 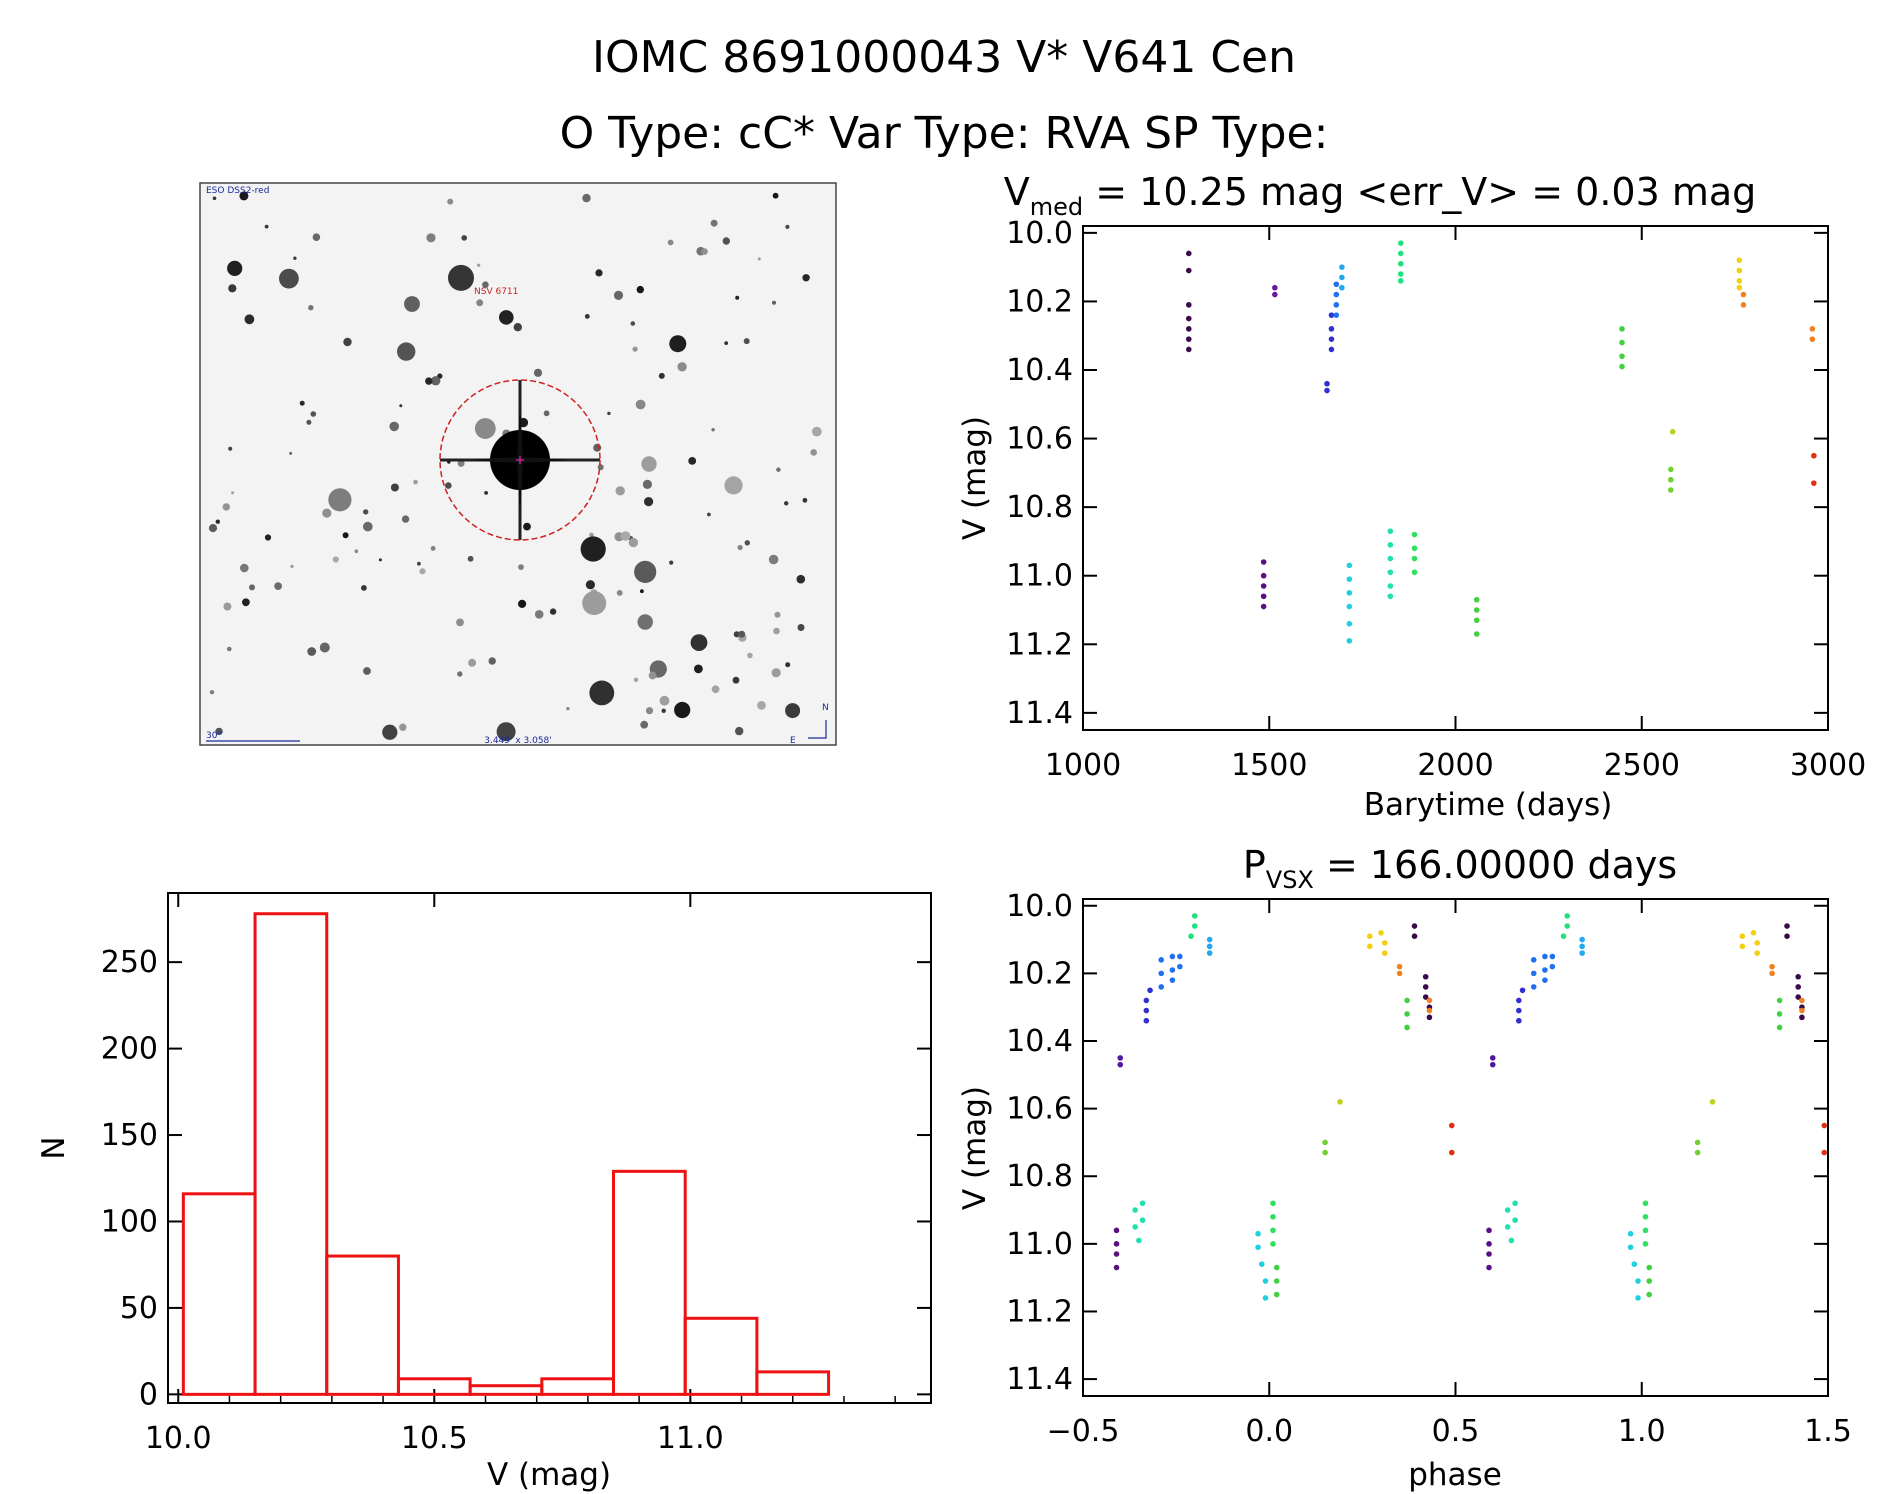 What do you see at coordinates (1039, 1041) in the screenshot?
I see `y-tick-label: 10.4` at bounding box center [1039, 1041].